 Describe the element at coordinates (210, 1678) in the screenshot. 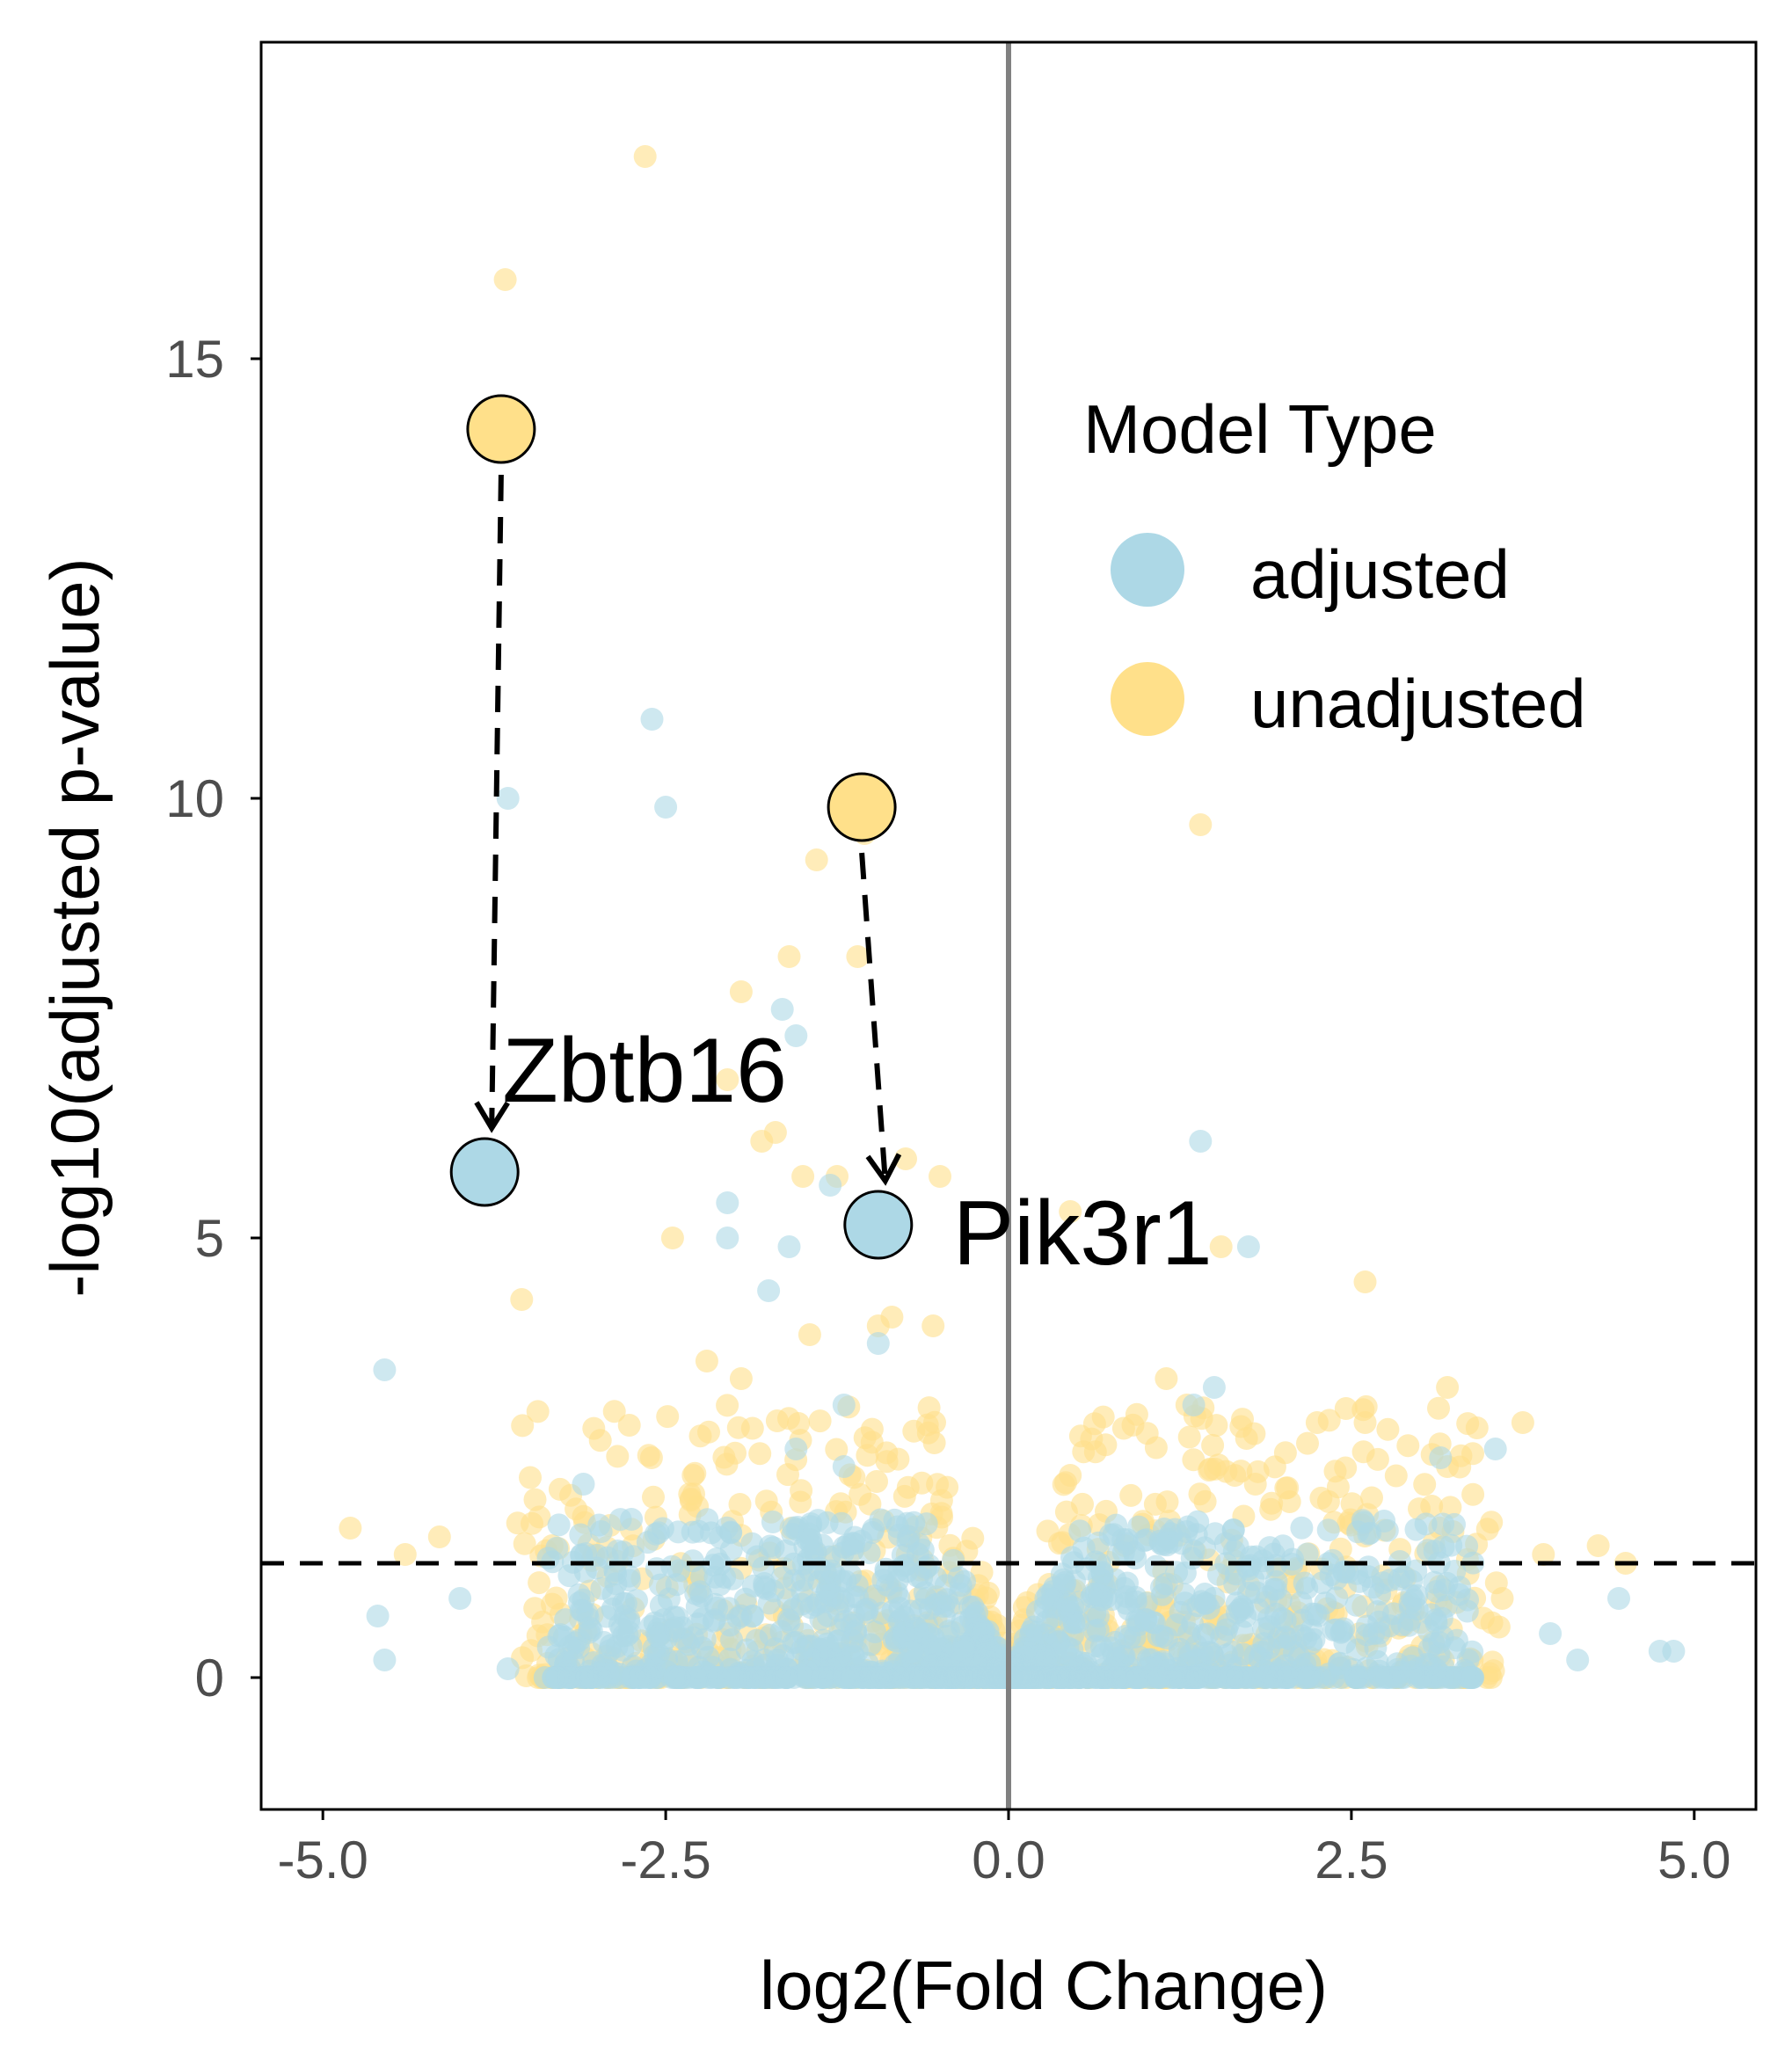

I see `y-tick-label: 0` at that location.